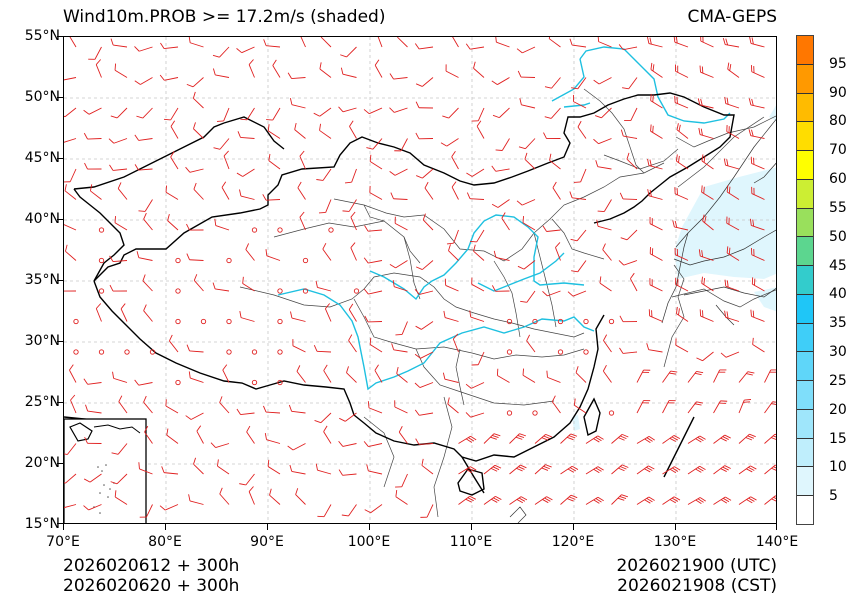  I want to click on colorbar-label: 95, so click(838, 63).